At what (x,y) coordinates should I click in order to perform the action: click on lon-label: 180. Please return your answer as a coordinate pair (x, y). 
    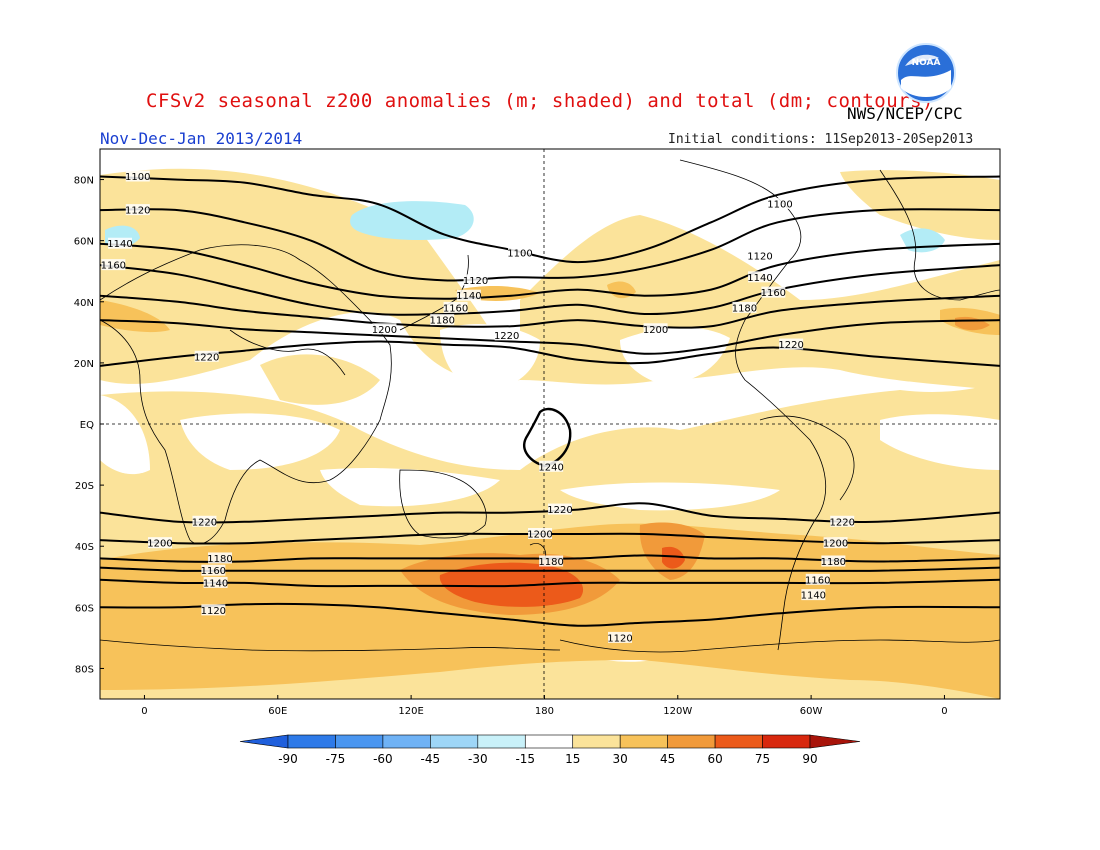
    Looking at the image, I should click on (544, 711).